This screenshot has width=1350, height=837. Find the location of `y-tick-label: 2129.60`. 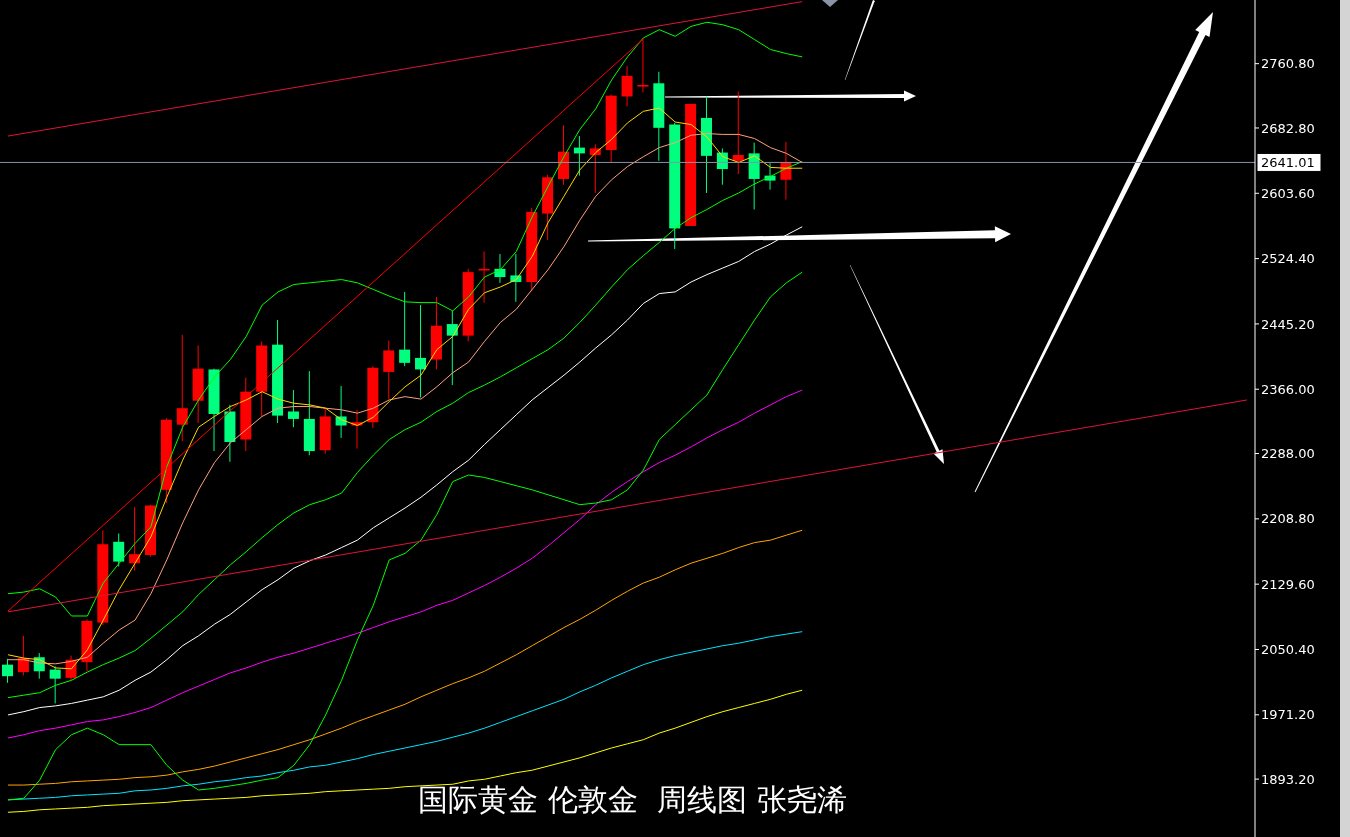

y-tick-label: 2129.60 is located at coordinates (1288, 584).